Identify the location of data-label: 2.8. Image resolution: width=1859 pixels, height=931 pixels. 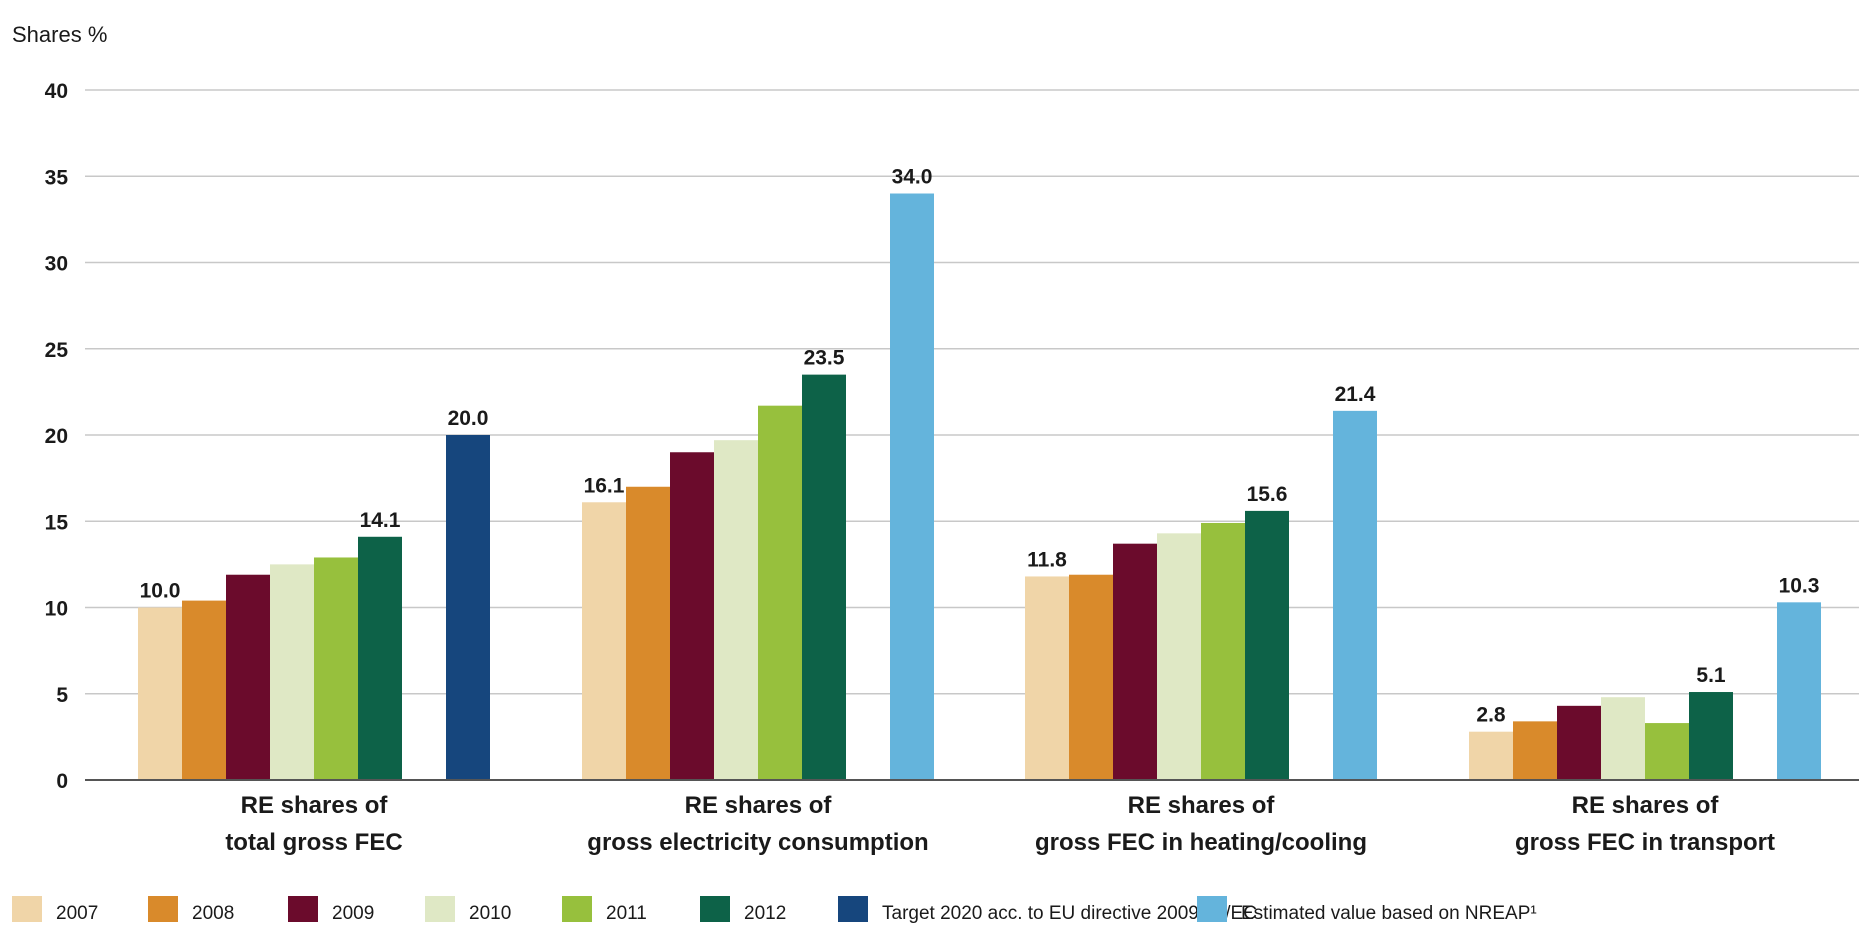
(1491, 715).